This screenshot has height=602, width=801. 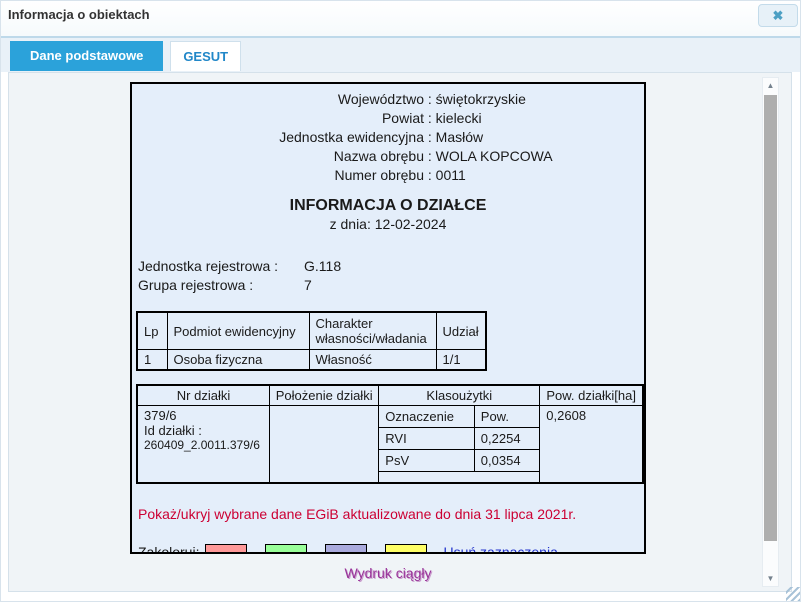 I want to click on scroll-down-icon: ▼, so click(x=770, y=578).